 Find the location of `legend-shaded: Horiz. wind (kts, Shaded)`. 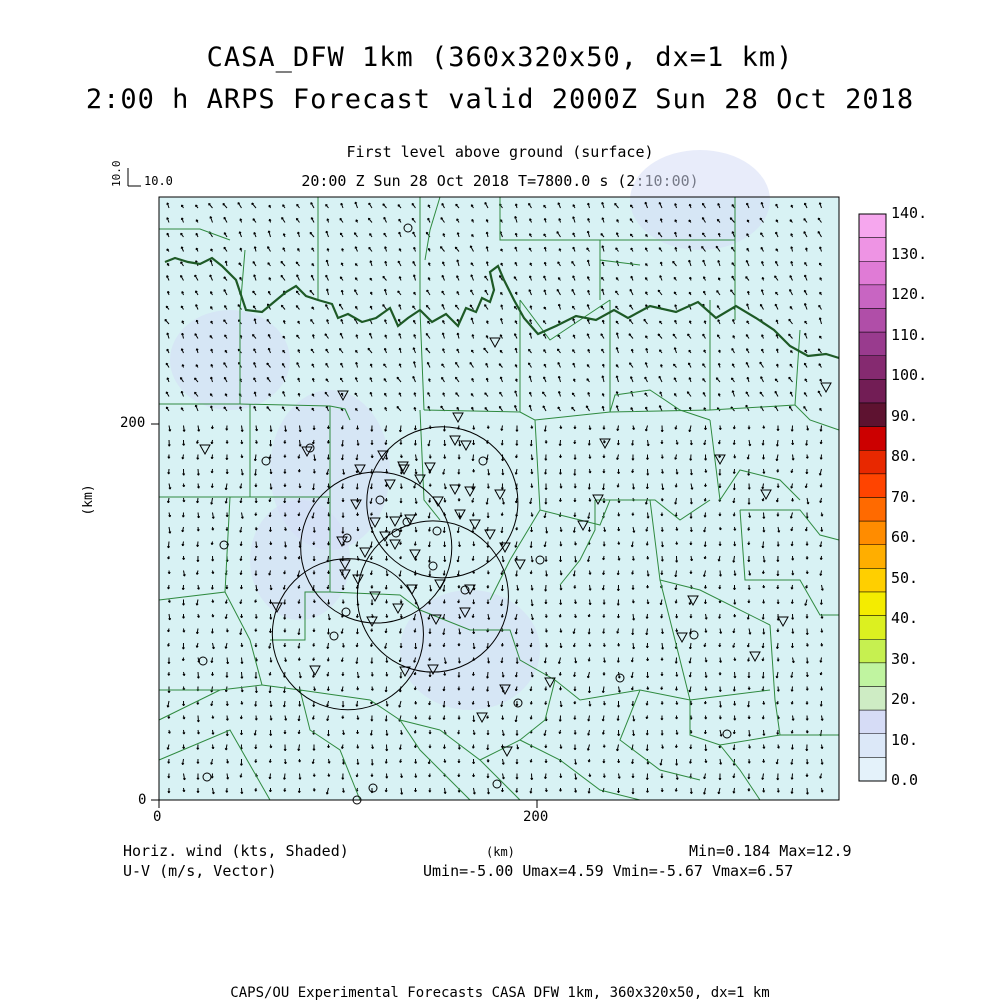

legend-shaded: Horiz. wind (kts, Shaded) is located at coordinates (236, 851).